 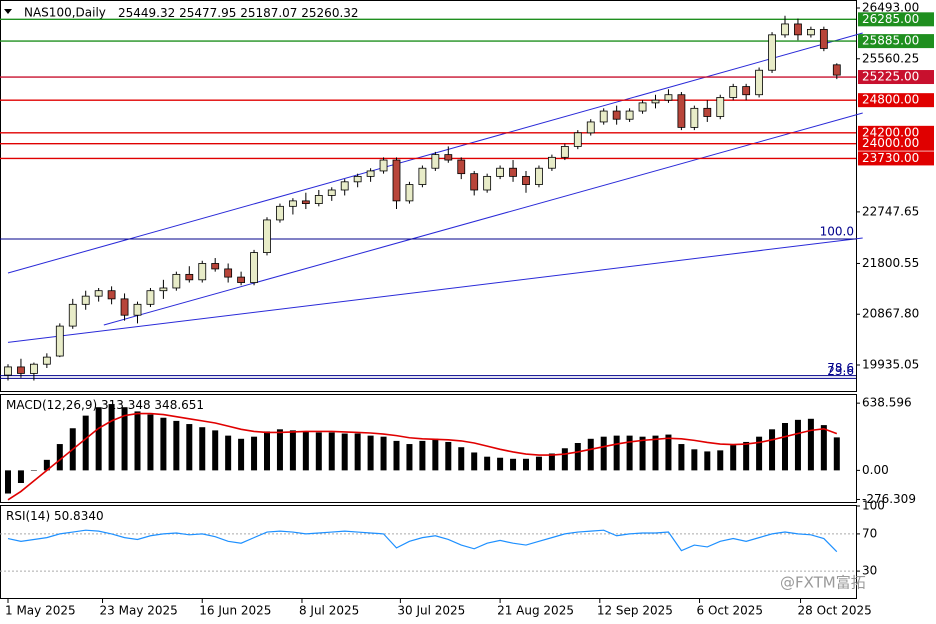 What do you see at coordinates (890, 19) in the screenshot?
I see `level-label: 26285.00` at bounding box center [890, 19].